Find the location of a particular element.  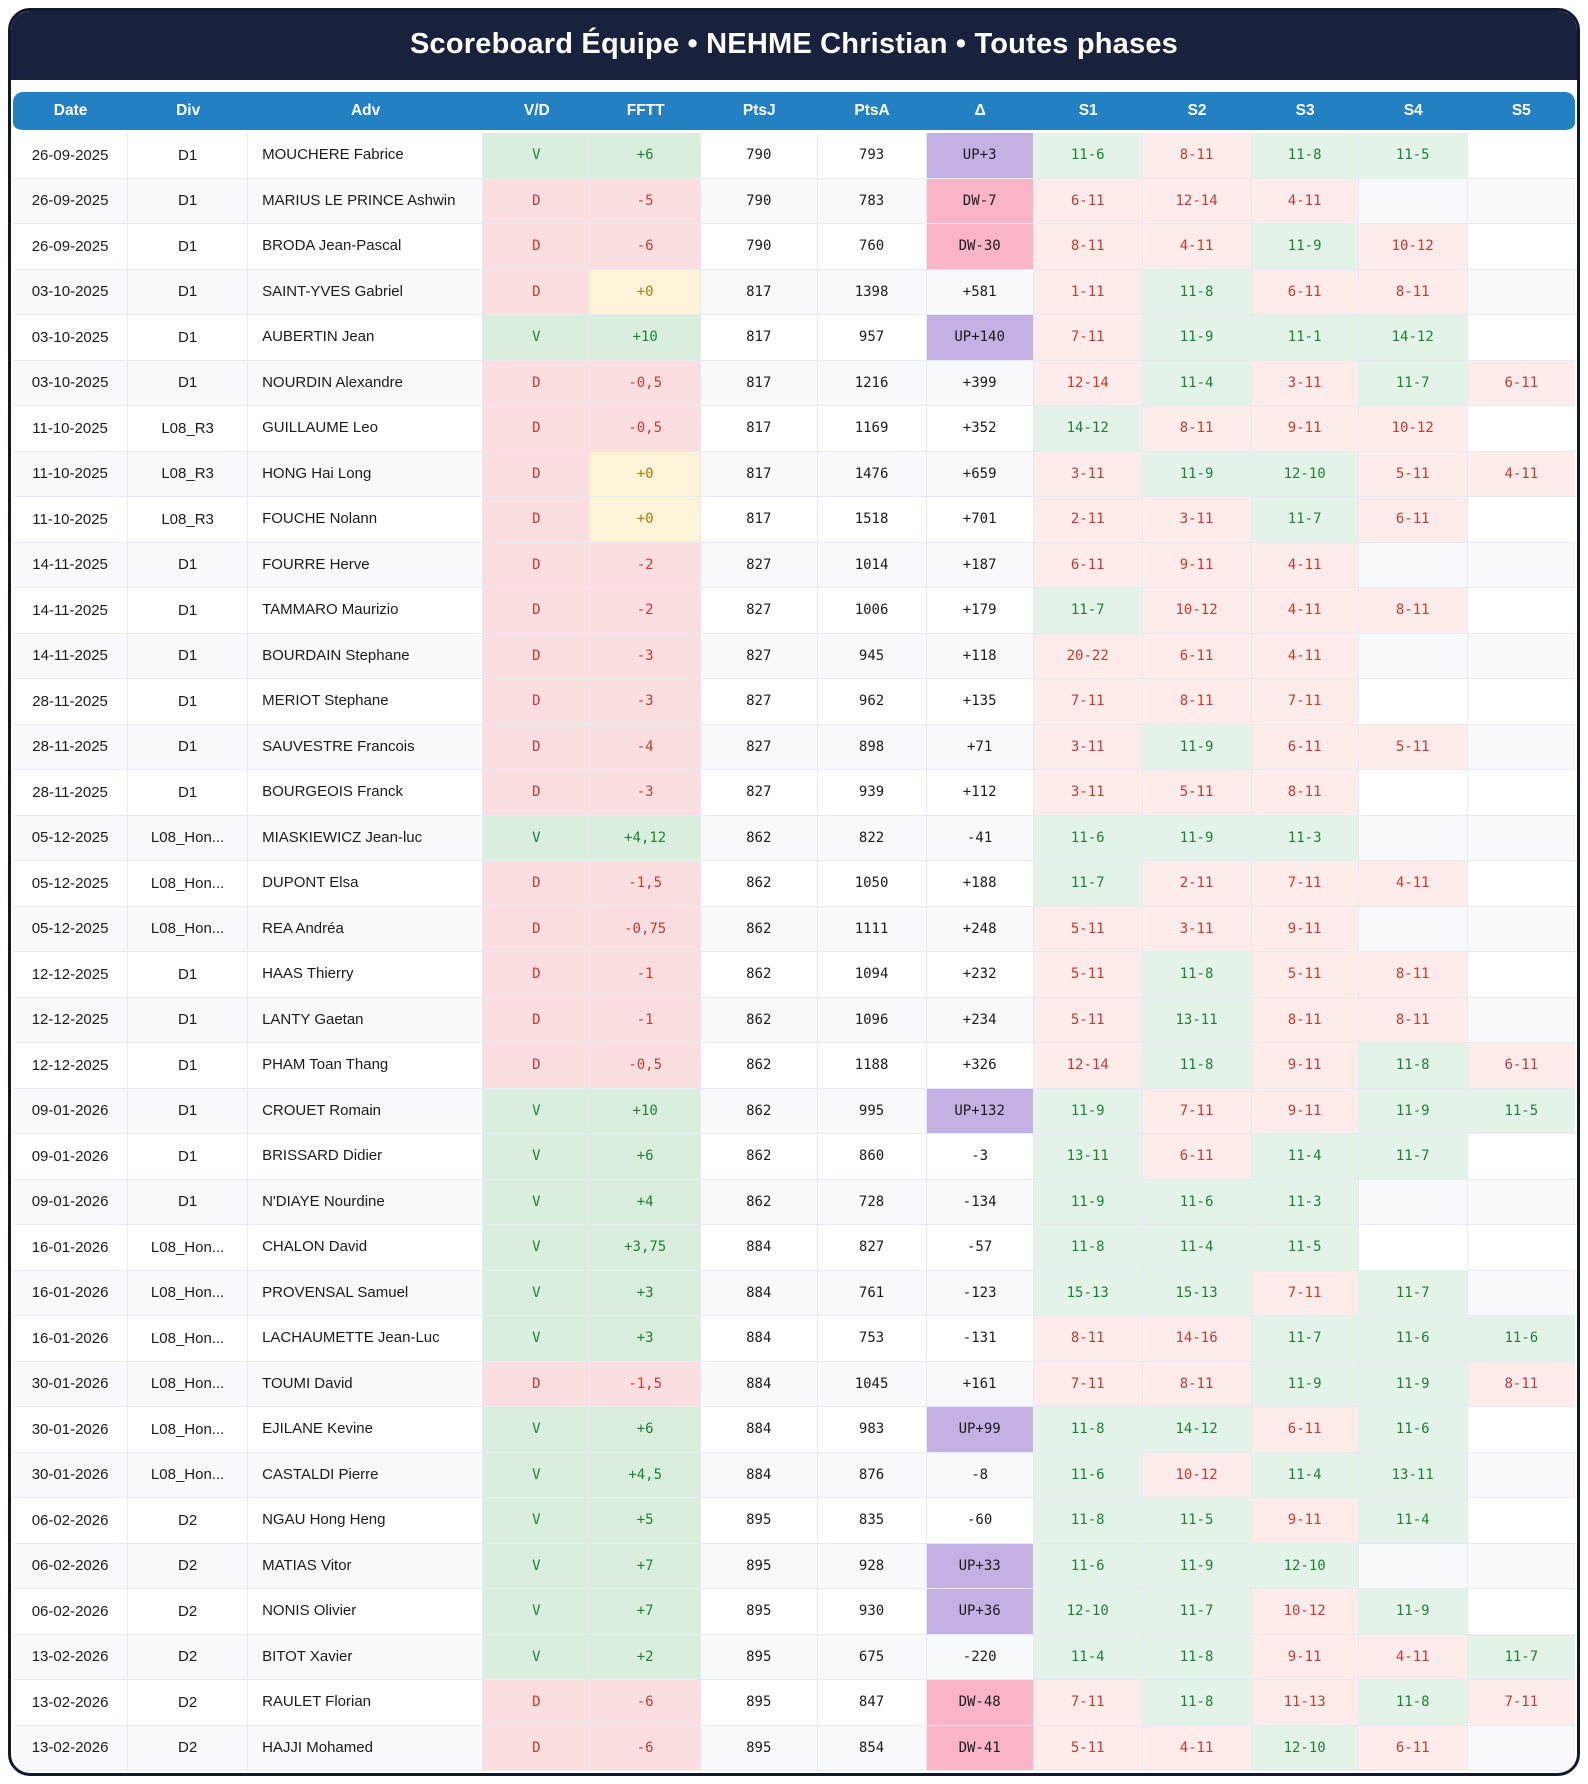

cell-ptsj: 790 is located at coordinates (759, 247).